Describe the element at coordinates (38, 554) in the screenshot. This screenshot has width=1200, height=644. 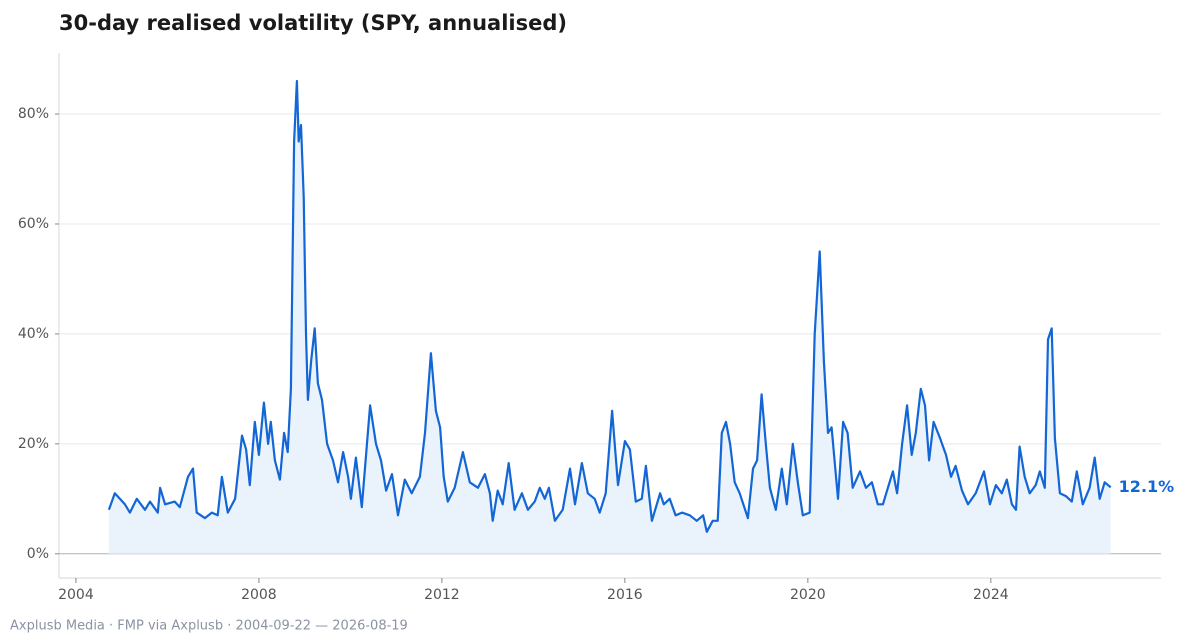
I see `y-tick-label: 0%` at that location.